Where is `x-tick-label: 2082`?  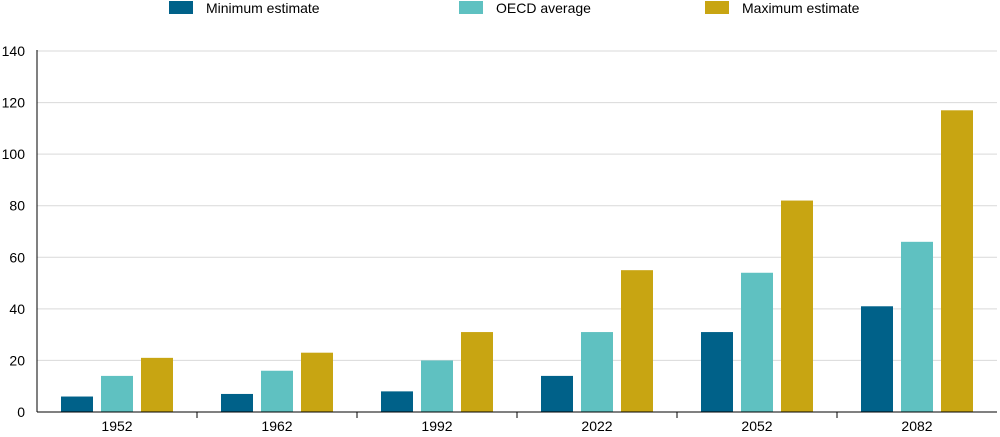
x-tick-label: 2082 is located at coordinates (916, 425).